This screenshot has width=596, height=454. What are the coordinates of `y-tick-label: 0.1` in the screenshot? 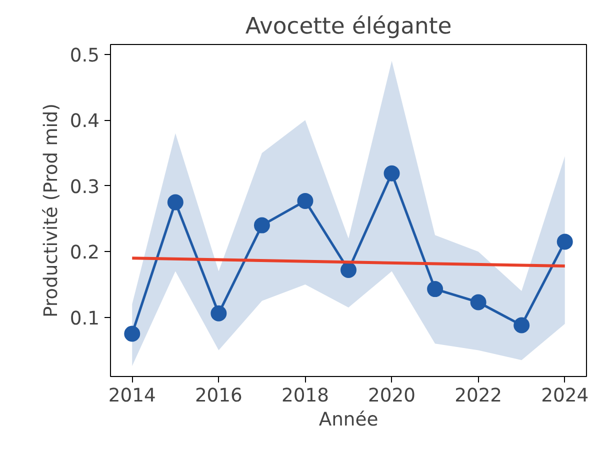 It's located at (85, 319).